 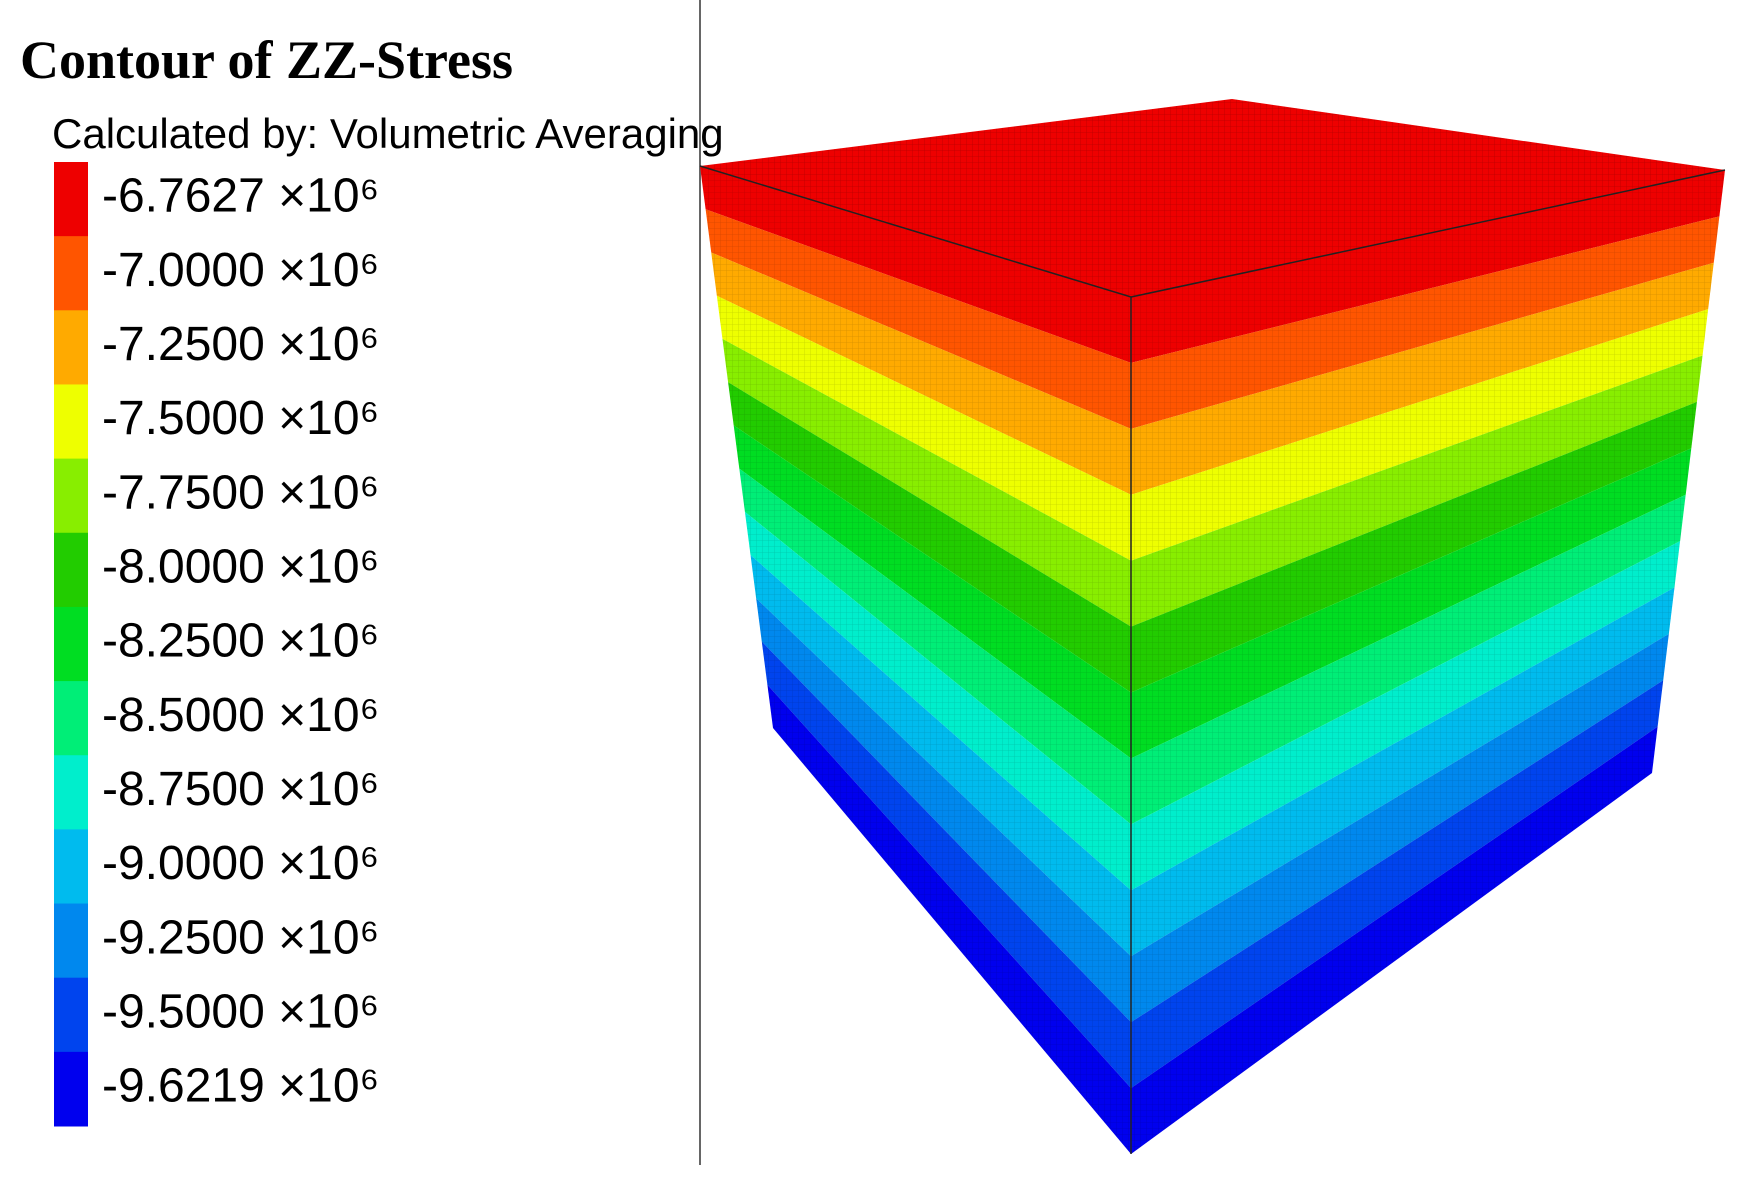 I want to click on legend-label: -7.7500 ×10⁶, so click(x=240, y=492).